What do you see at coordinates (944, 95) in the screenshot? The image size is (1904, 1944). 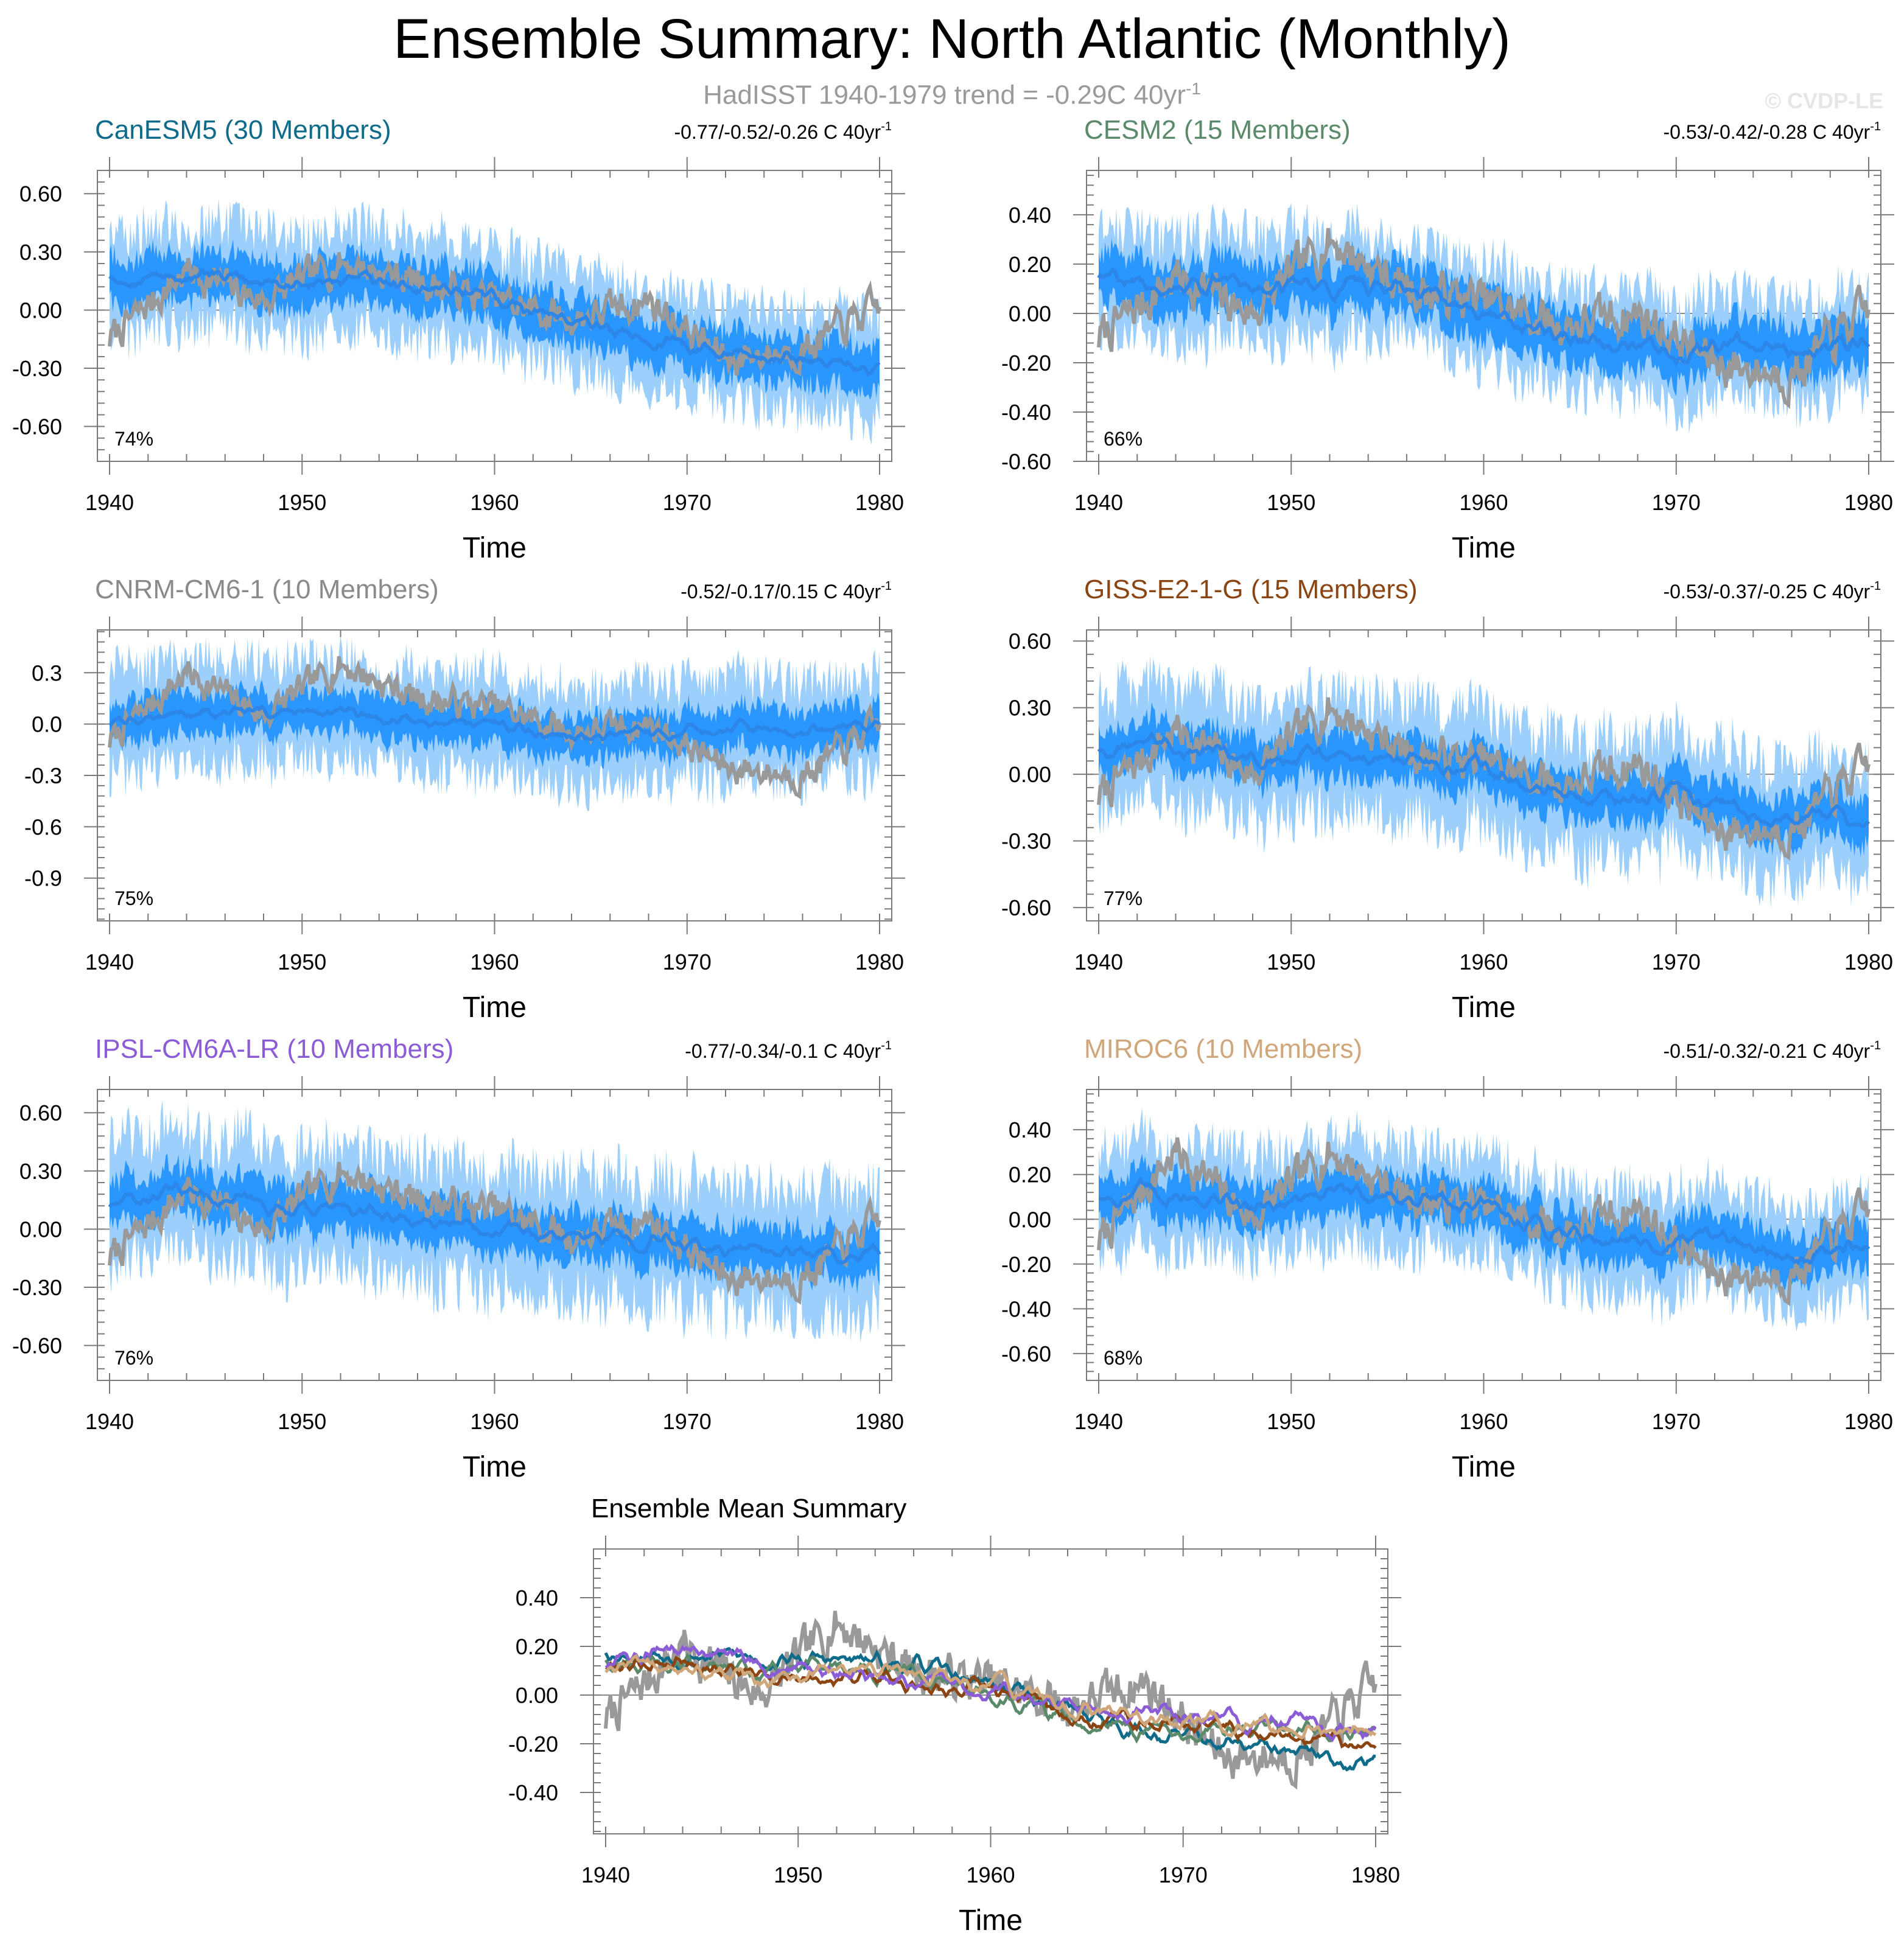 I see `subtitle-text: HadISST 1940-1979 trend = -0.29C 40yr` at bounding box center [944, 95].